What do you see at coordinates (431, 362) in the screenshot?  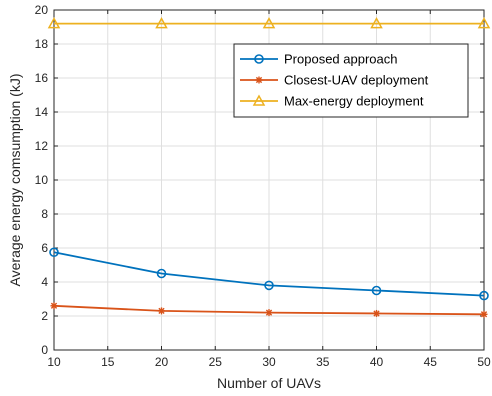 I see `x-tick-label: 45` at bounding box center [431, 362].